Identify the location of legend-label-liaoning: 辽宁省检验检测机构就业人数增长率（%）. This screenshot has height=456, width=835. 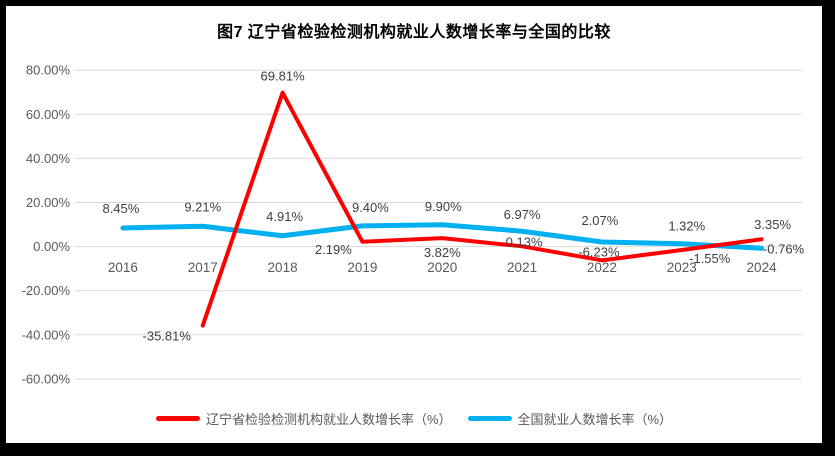
(328, 419).